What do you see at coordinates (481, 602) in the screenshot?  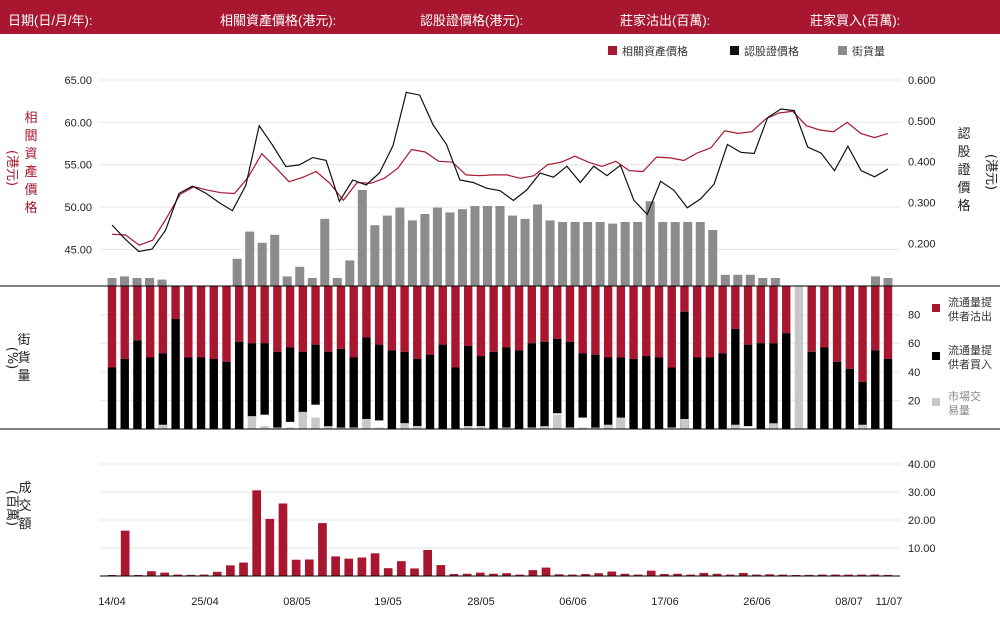 I see `x-tick-label: 28/05` at bounding box center [481, 602].